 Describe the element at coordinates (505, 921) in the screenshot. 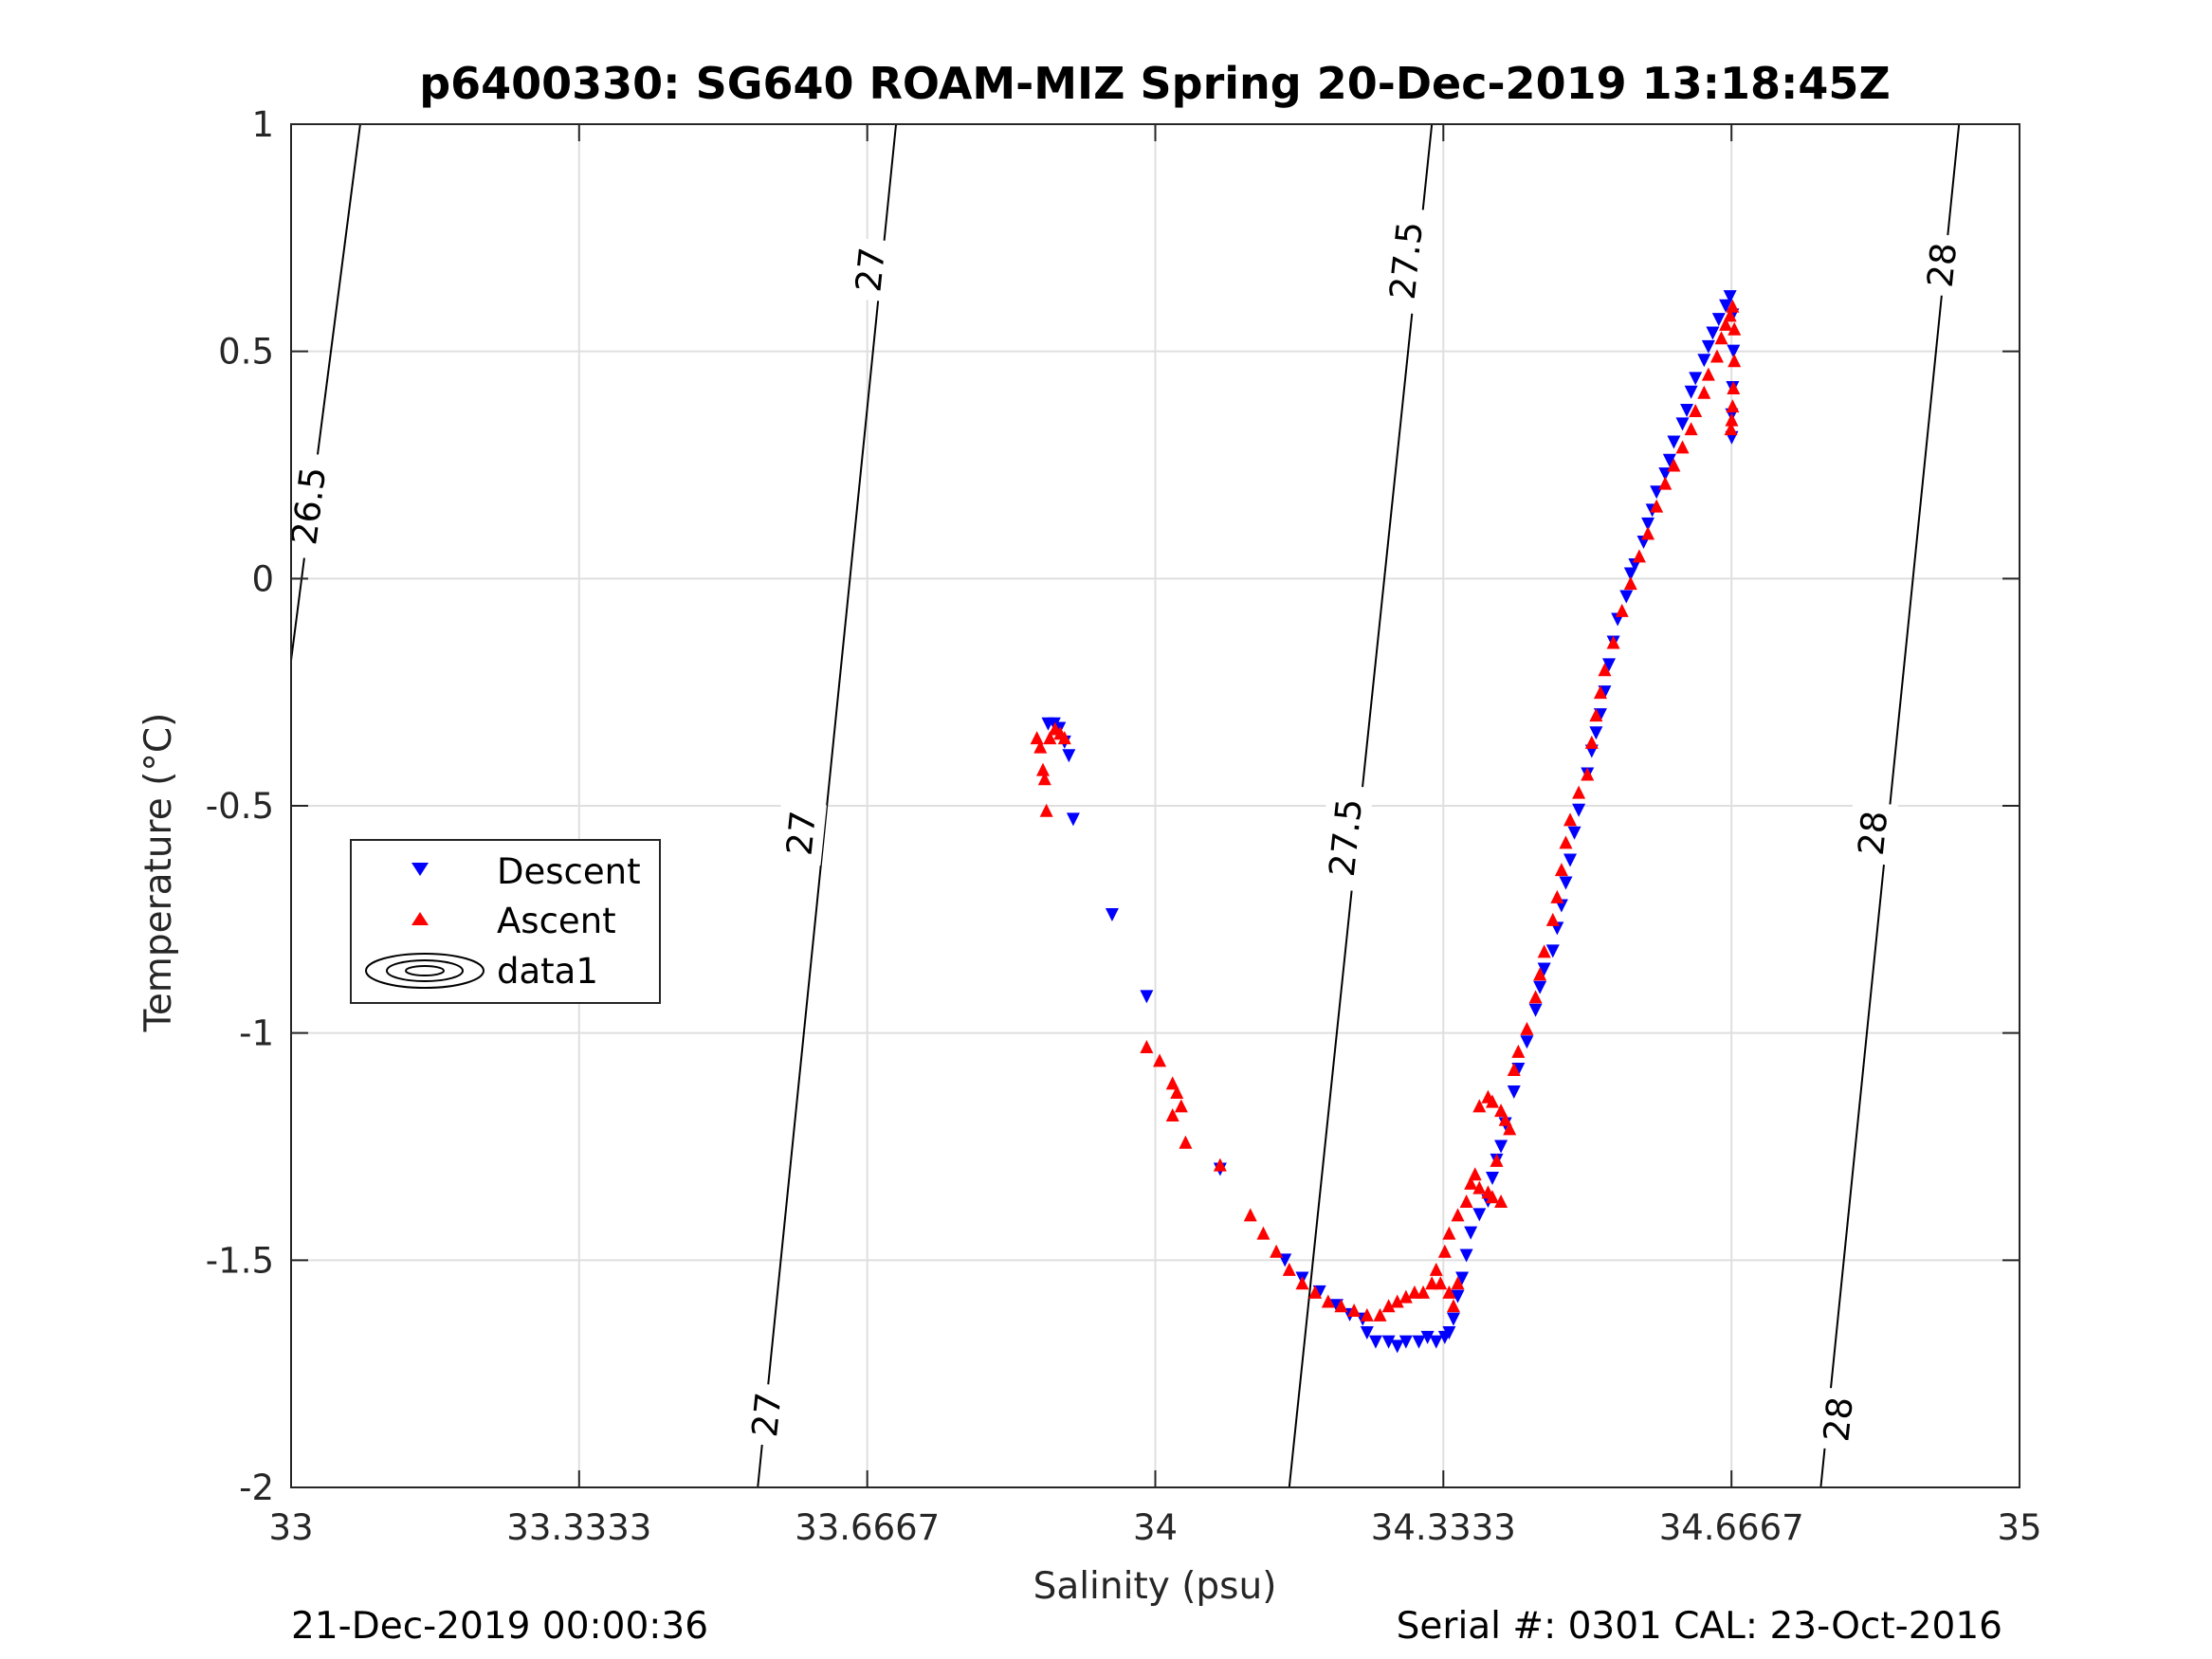

I see `legend-box` at that location.